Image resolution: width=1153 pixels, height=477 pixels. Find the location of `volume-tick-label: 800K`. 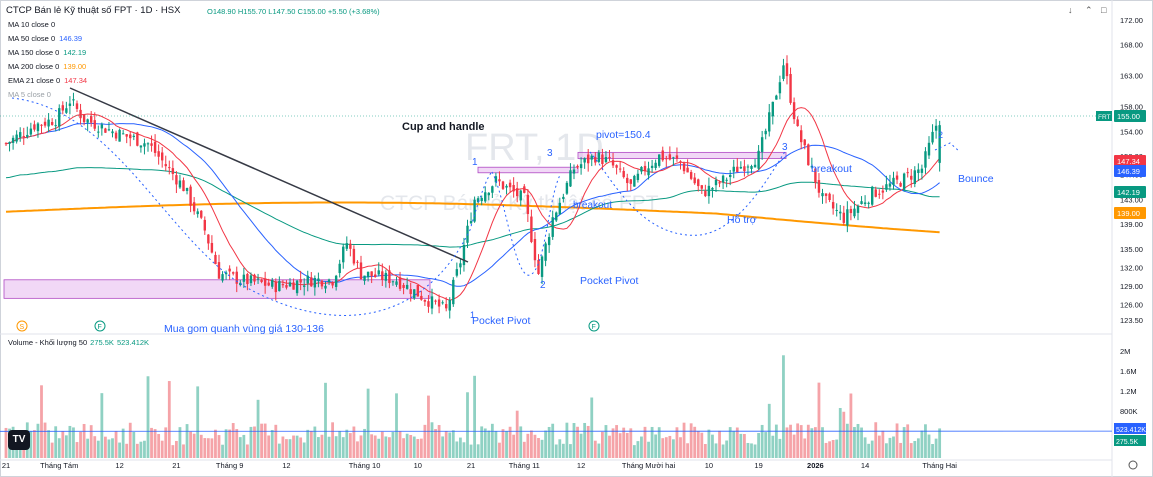

volume-tick-label: 800K is located at coordinates (1129, 411).